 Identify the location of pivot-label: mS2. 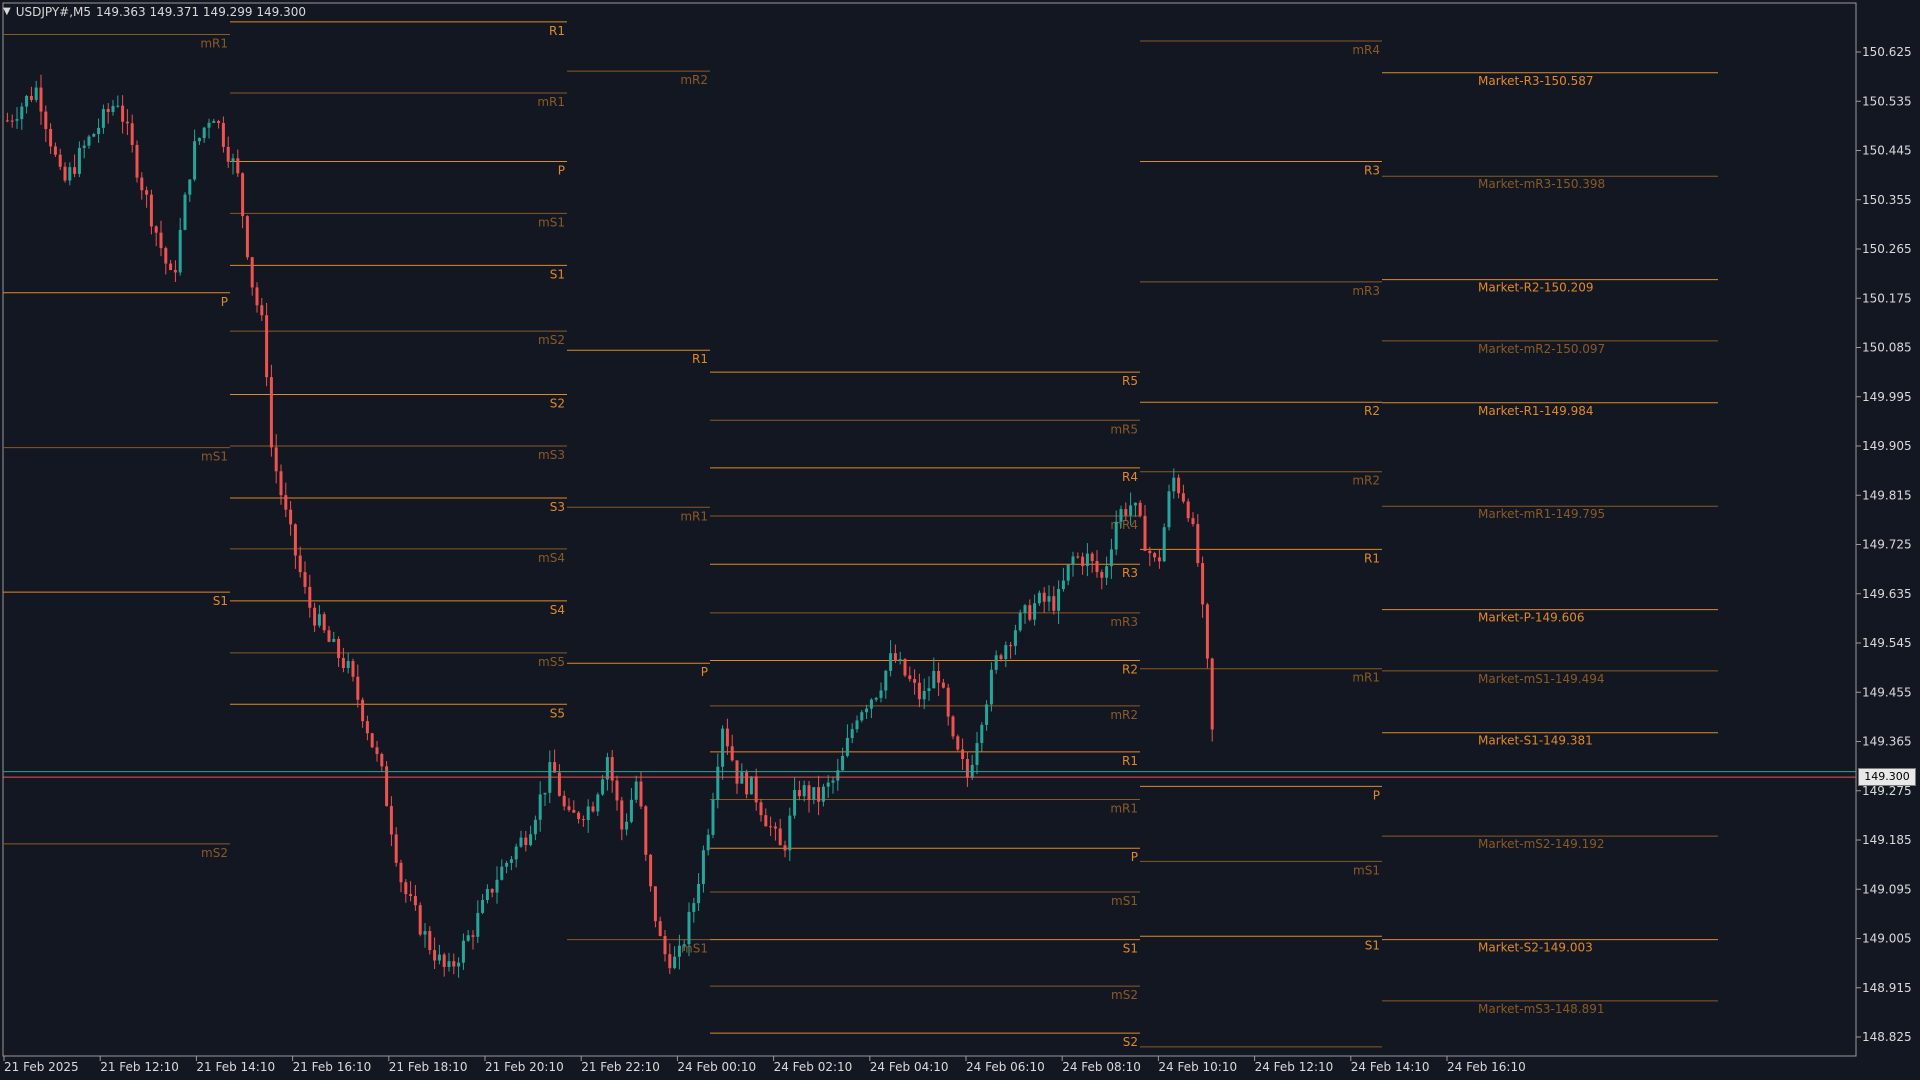
(551, 340).